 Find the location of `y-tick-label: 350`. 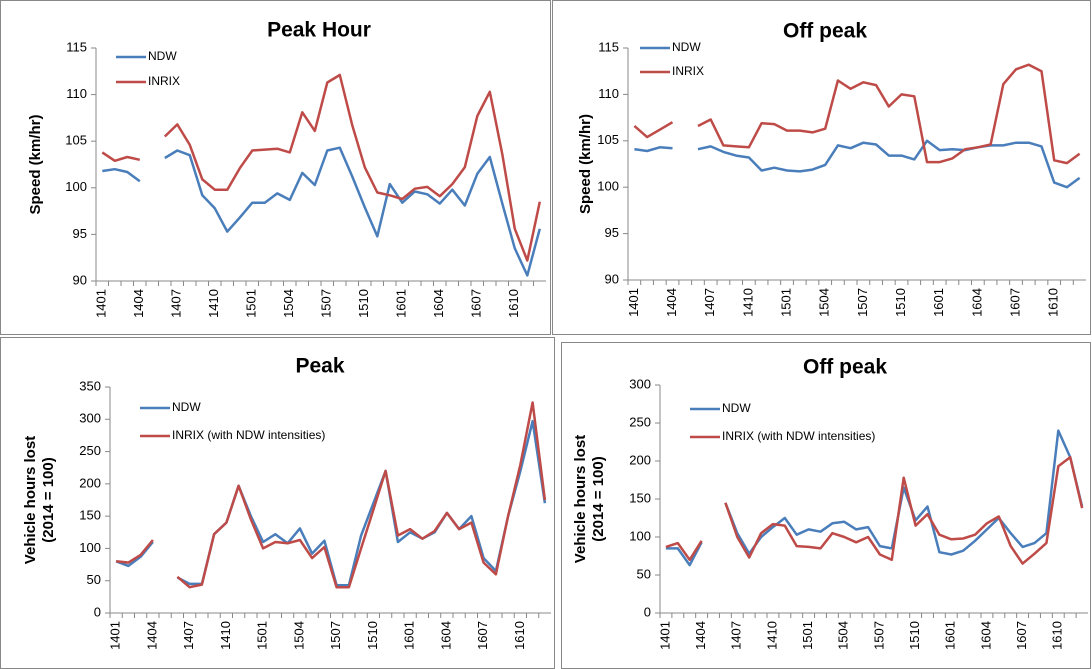

y-tick-label: 350 is located at coordinates (90, 385).